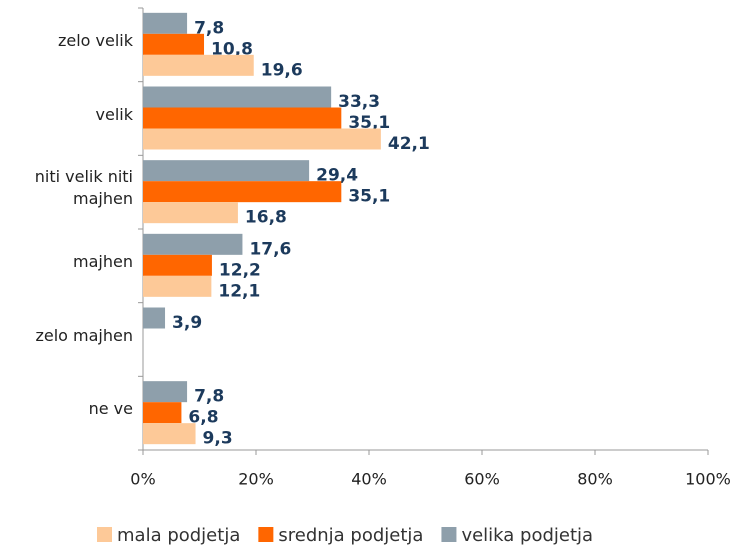  What do you see at coordinates (708, 479) in the screenshot?
I see `x-tick-label: 100%` at bounding box center [708, 479].